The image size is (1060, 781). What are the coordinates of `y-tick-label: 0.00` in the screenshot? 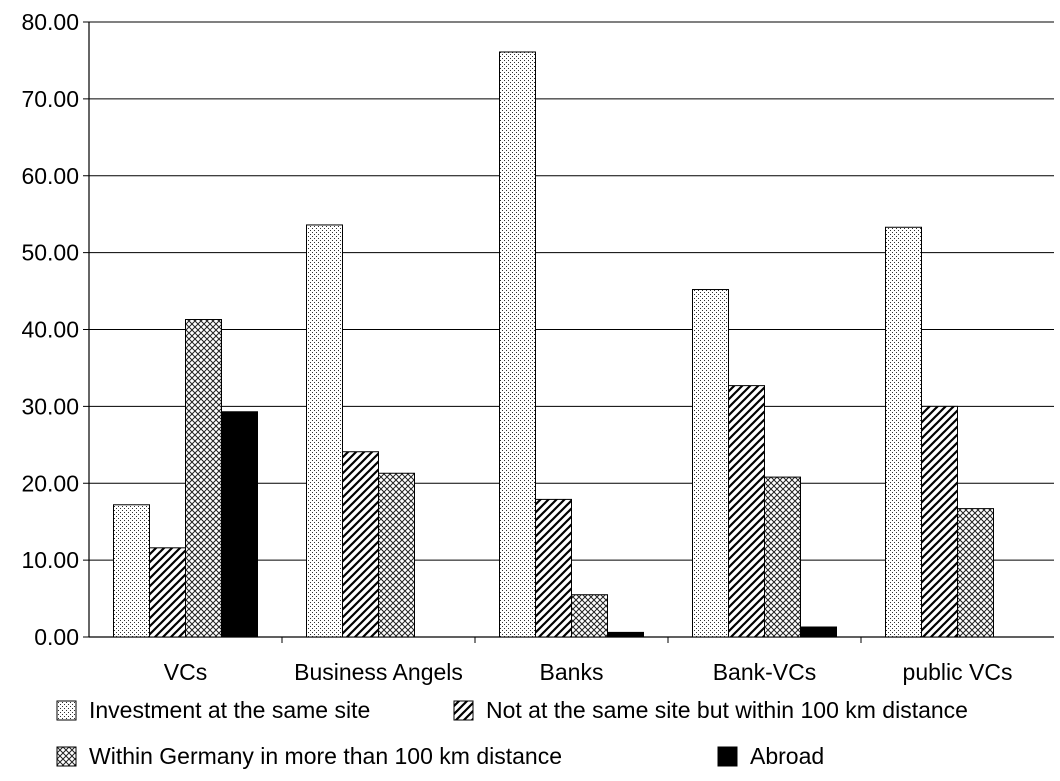 It's located at (56, 637).